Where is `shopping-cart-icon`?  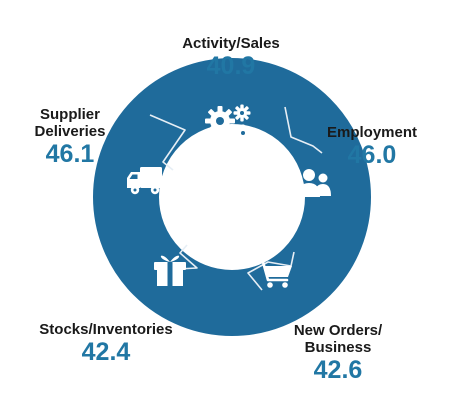
shopping-cart-icon is located at coordinates (273, 274).